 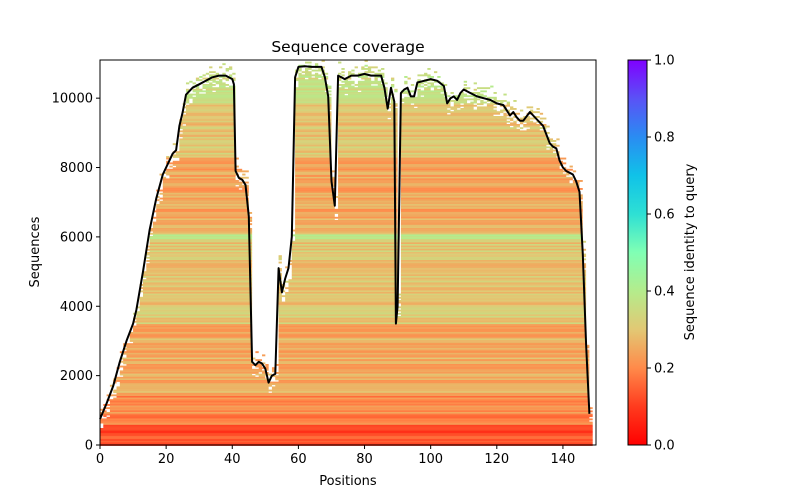 I want to click on x-tick-label: 80, so click(x=364, y=459).